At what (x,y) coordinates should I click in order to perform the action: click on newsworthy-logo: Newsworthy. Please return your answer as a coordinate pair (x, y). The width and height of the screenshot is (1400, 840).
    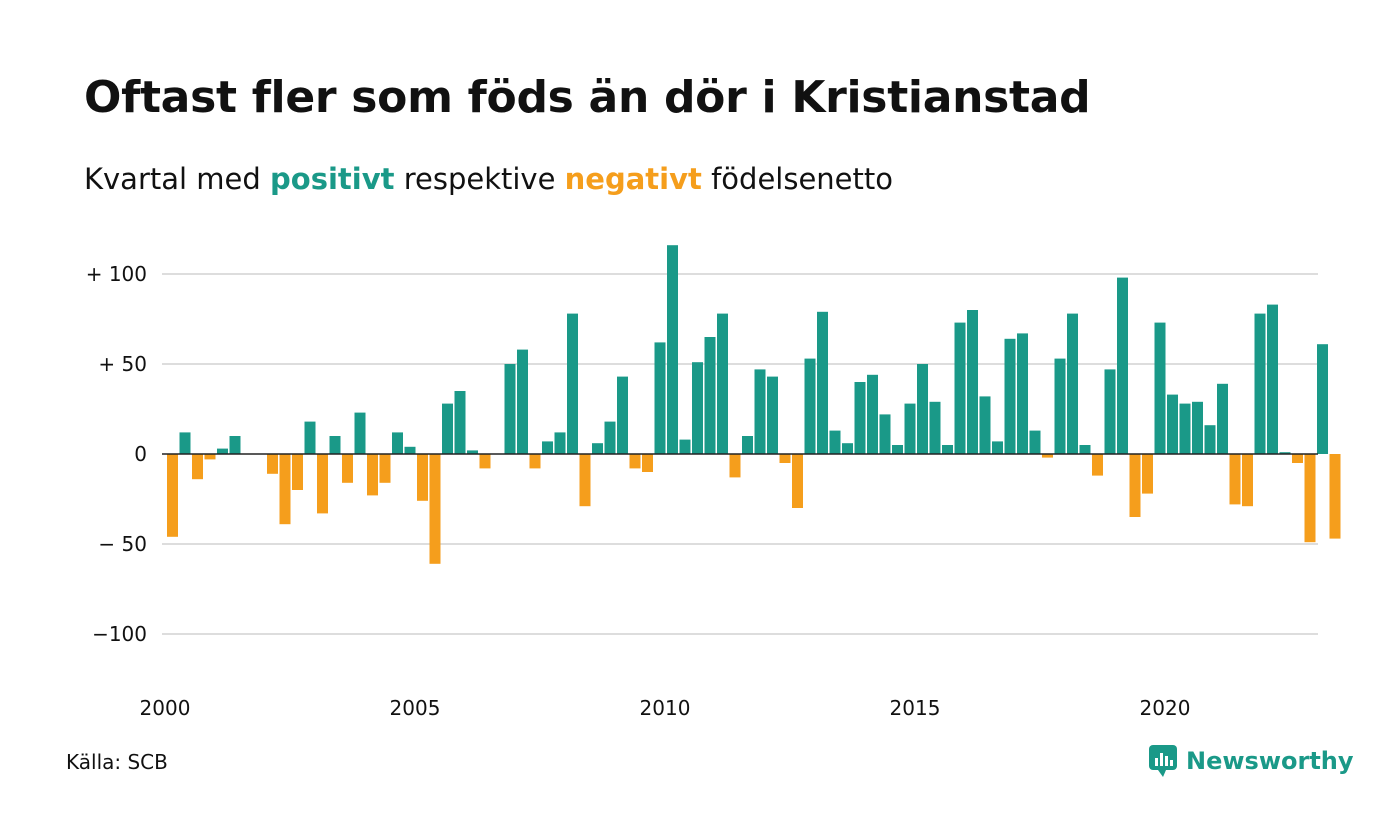
    Looking at the image, I should click on (1251, 761).